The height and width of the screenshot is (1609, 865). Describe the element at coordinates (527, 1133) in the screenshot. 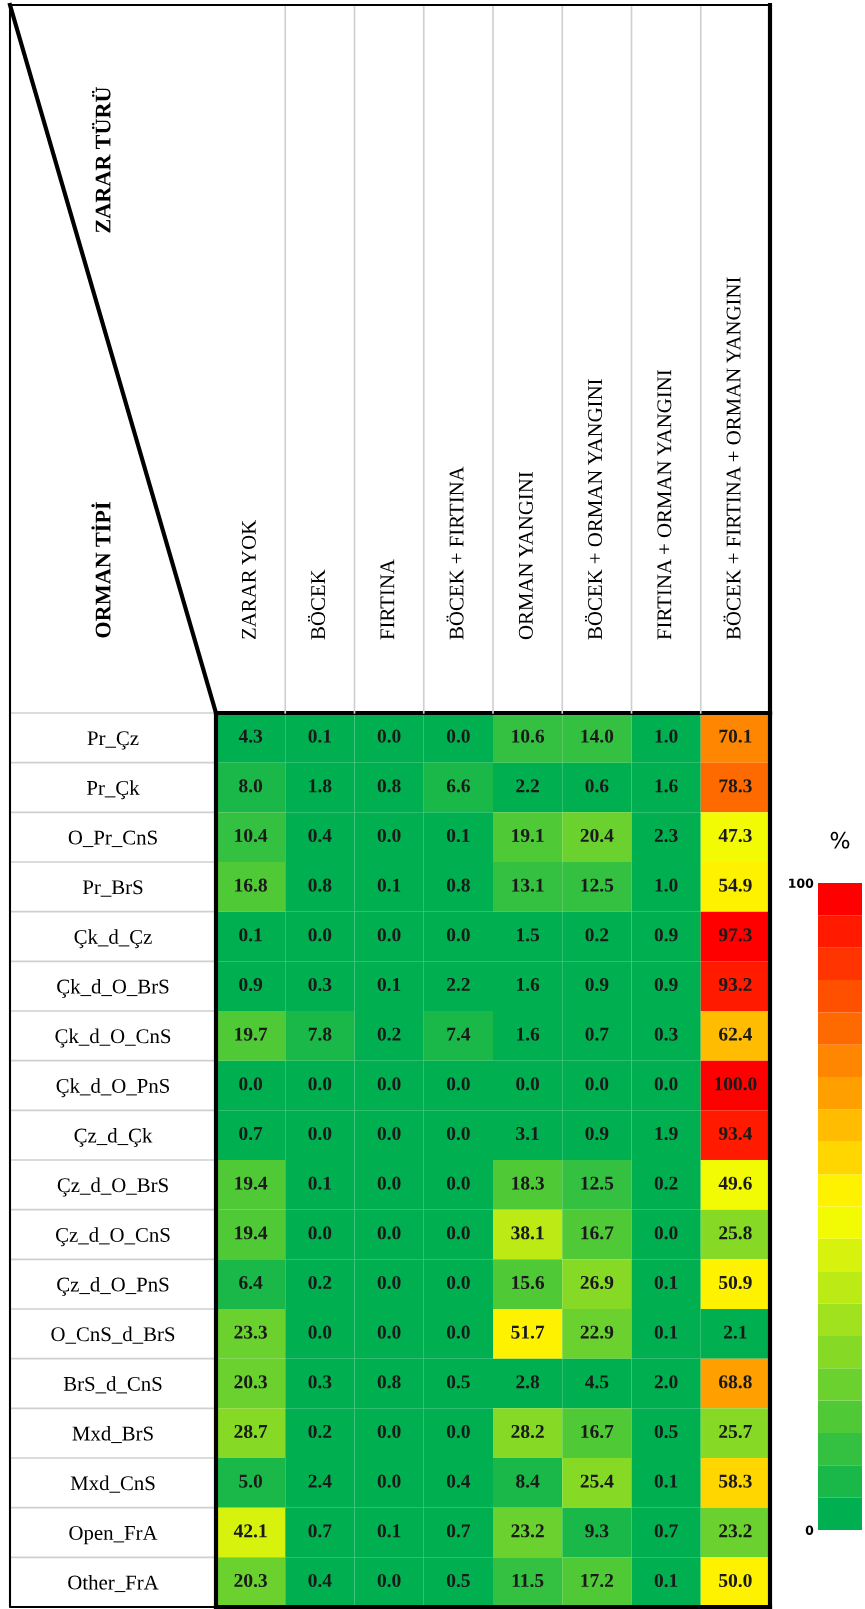

I see `data-label: 3.1` at that location.